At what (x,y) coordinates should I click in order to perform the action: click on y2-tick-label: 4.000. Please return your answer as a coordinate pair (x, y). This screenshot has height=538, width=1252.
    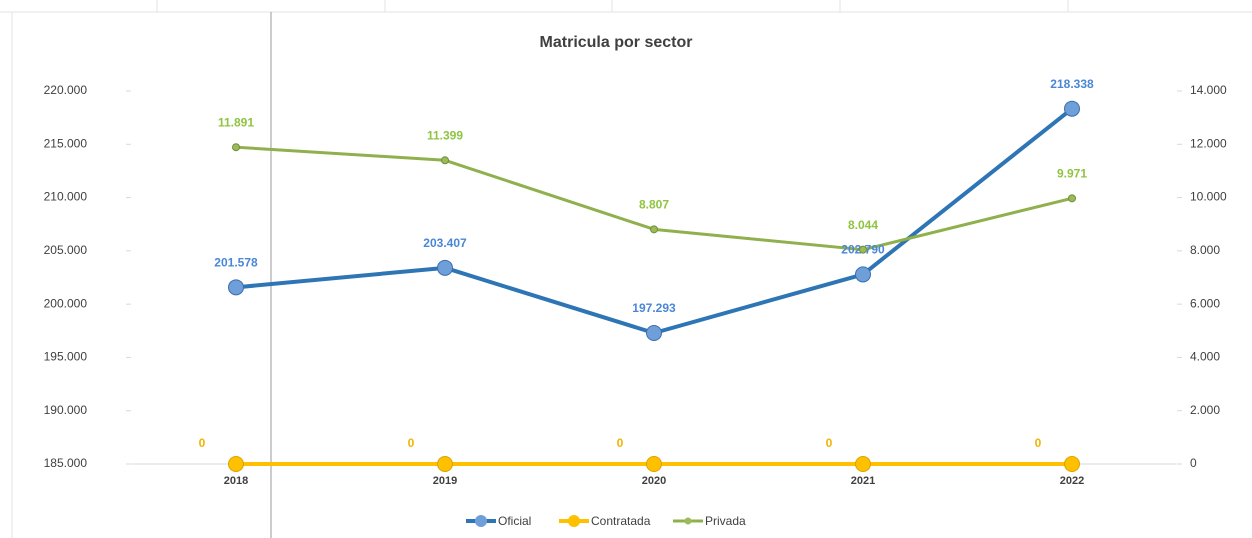
    Looking at the image, I should click on (1205, 357).